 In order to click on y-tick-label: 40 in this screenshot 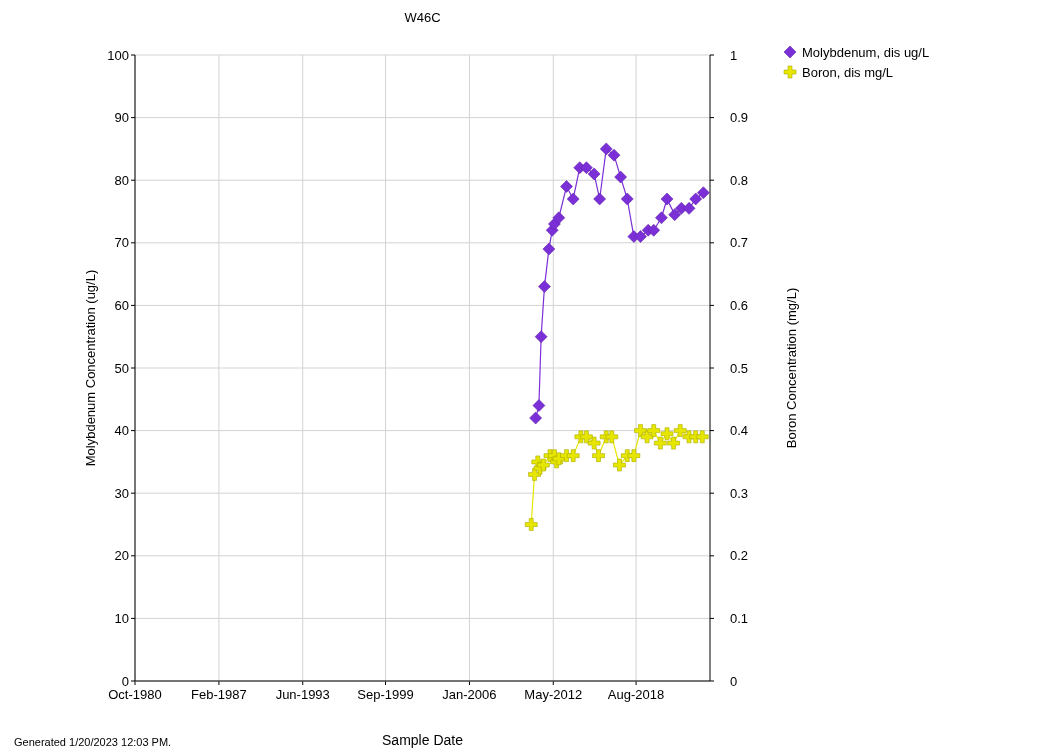, I will do `click(121, 431)`.